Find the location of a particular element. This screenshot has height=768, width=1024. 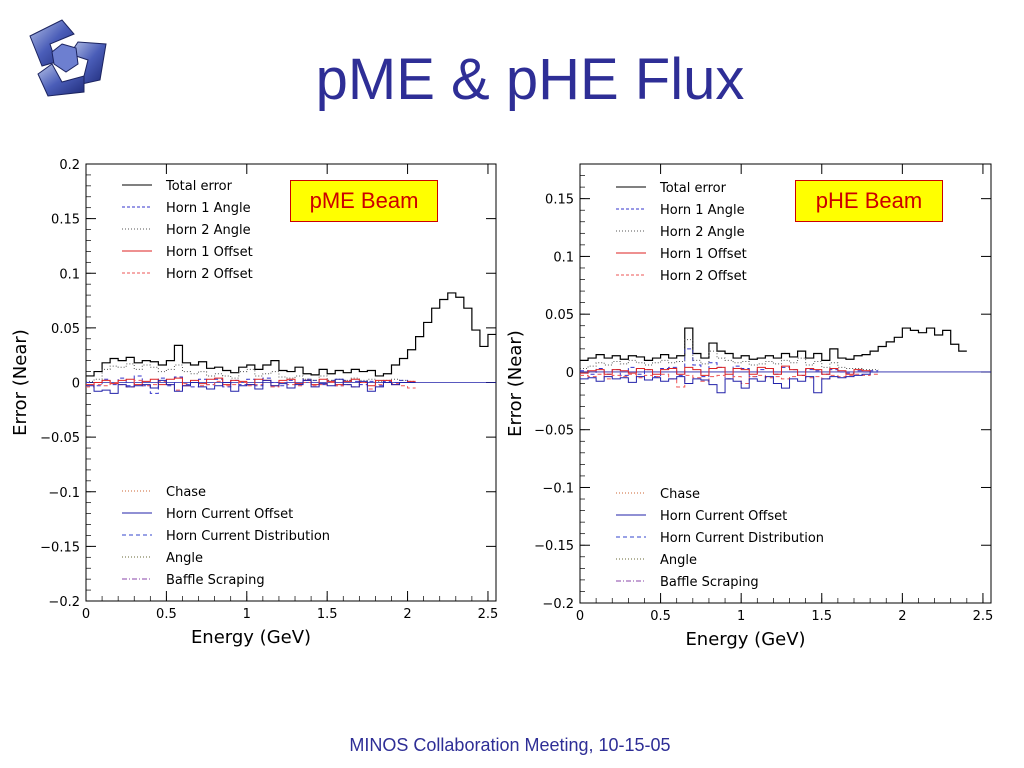

pme-beam-label: pME Beam is located at coordinates (364, 201).